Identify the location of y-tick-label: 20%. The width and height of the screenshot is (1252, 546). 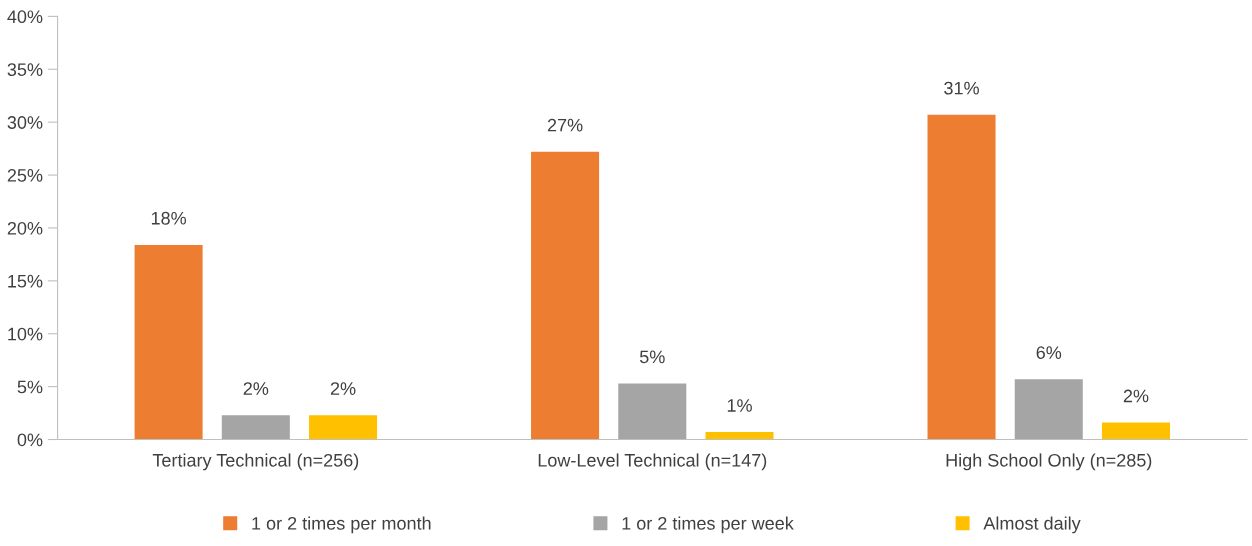
(25, 228).